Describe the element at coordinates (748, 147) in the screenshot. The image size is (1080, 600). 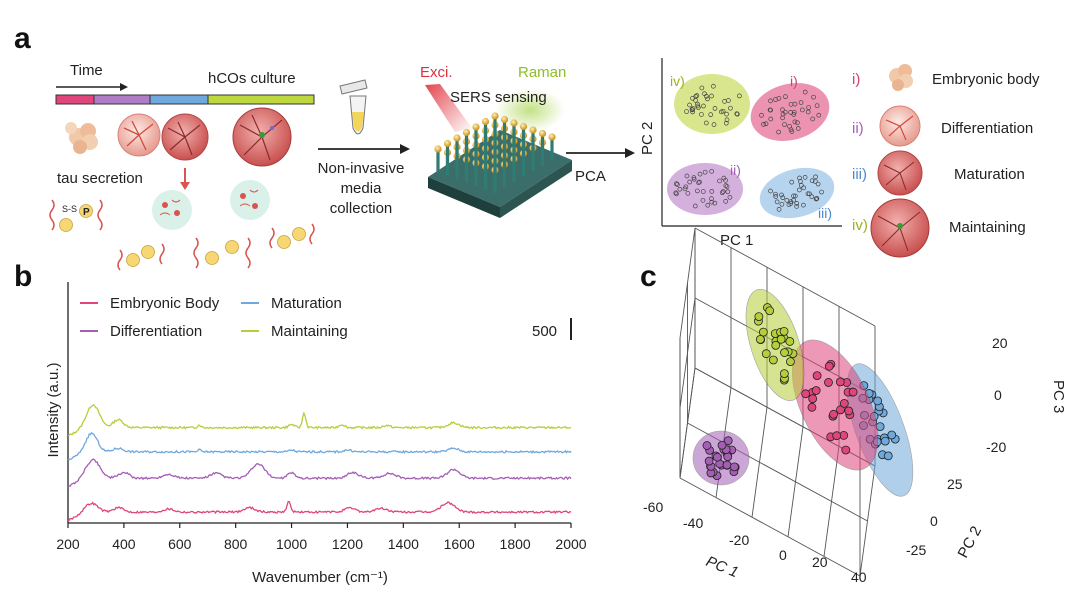
I see `mini-pca-points` at that location.